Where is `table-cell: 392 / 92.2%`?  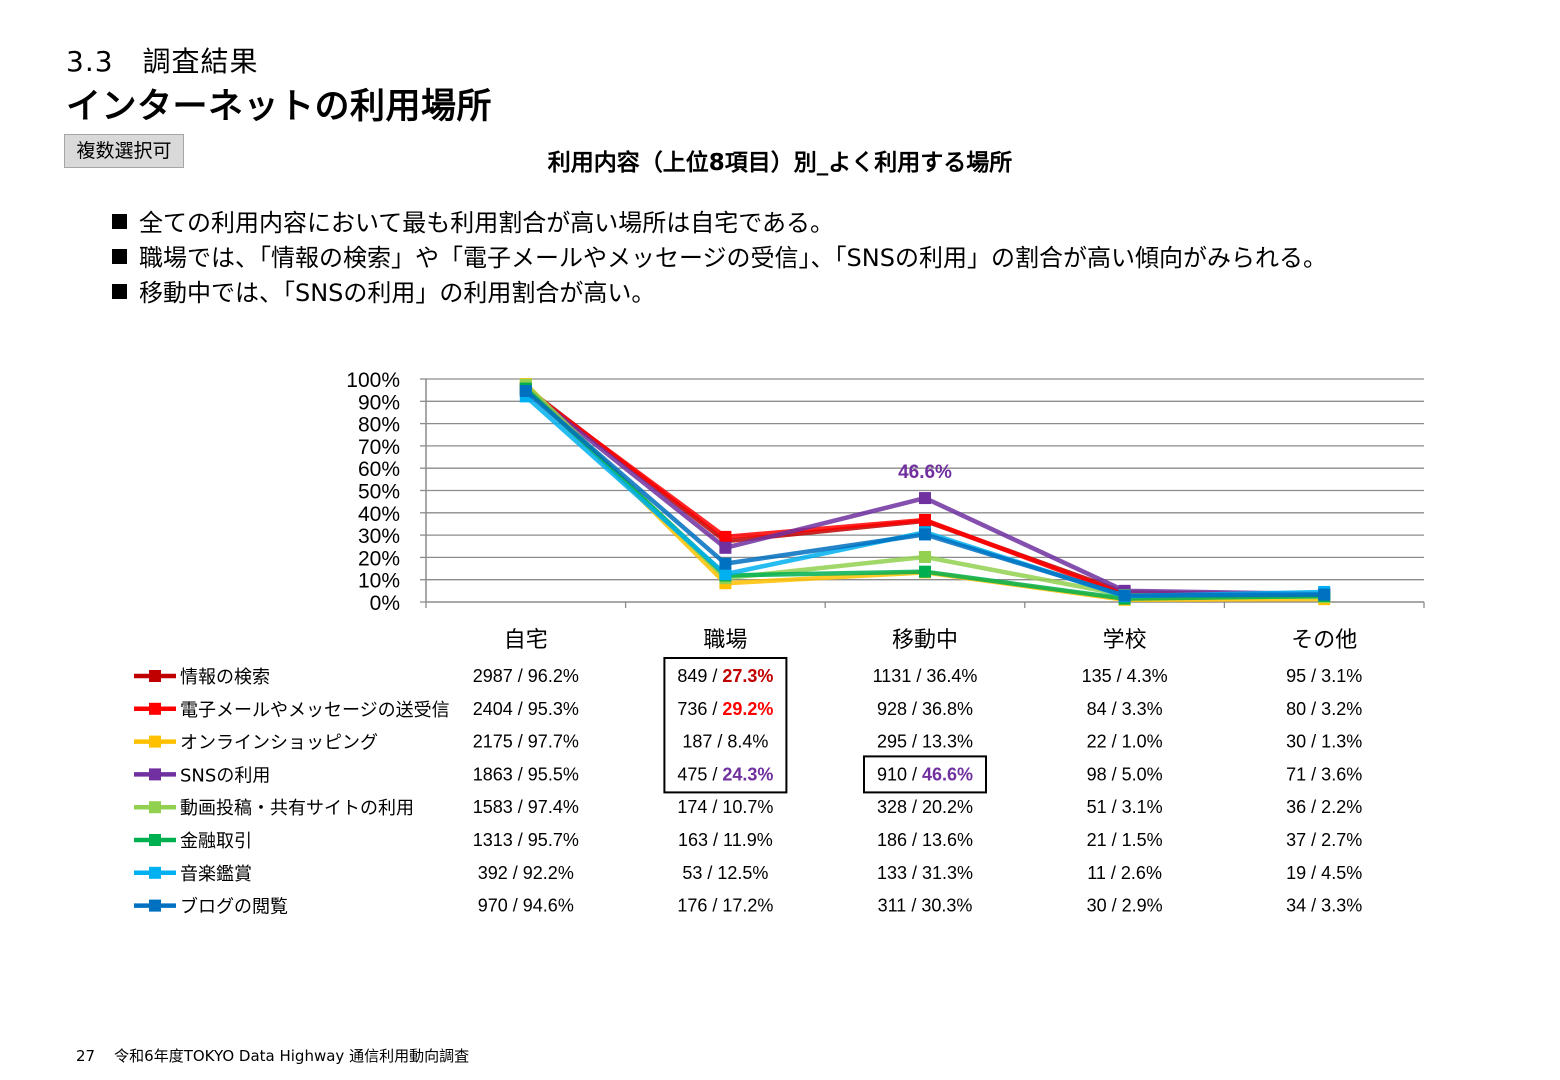 table-cell: 392 / 92.2% is located at coordinates (526, 873).